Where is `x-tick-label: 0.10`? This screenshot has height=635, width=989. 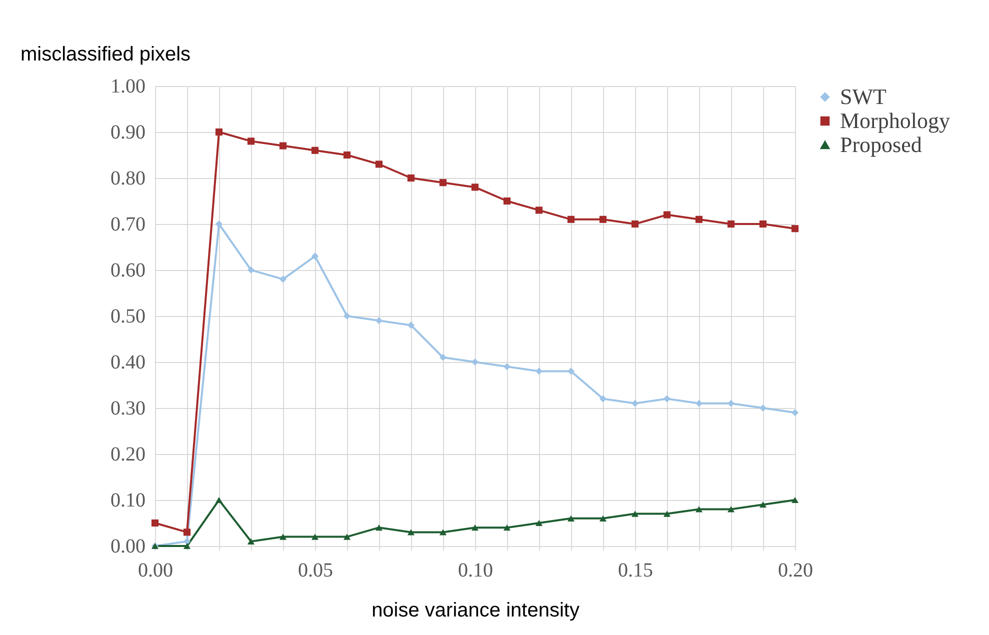
x-tick-label: 0.10 is located at coordinates (475, 571).